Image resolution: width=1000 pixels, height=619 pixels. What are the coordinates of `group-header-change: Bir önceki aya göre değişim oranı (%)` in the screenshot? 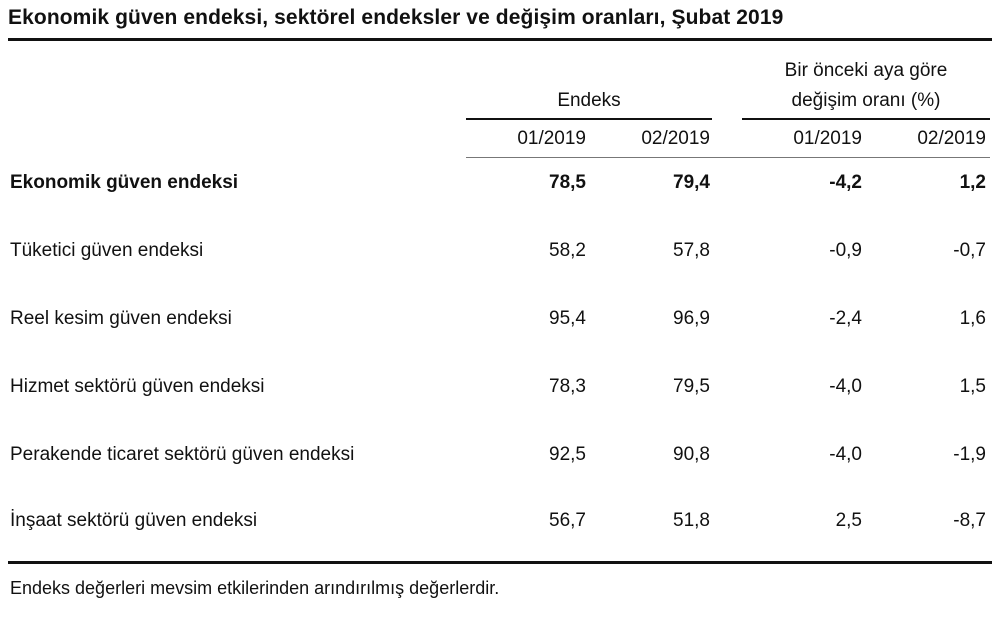 It's located at (866, 86).